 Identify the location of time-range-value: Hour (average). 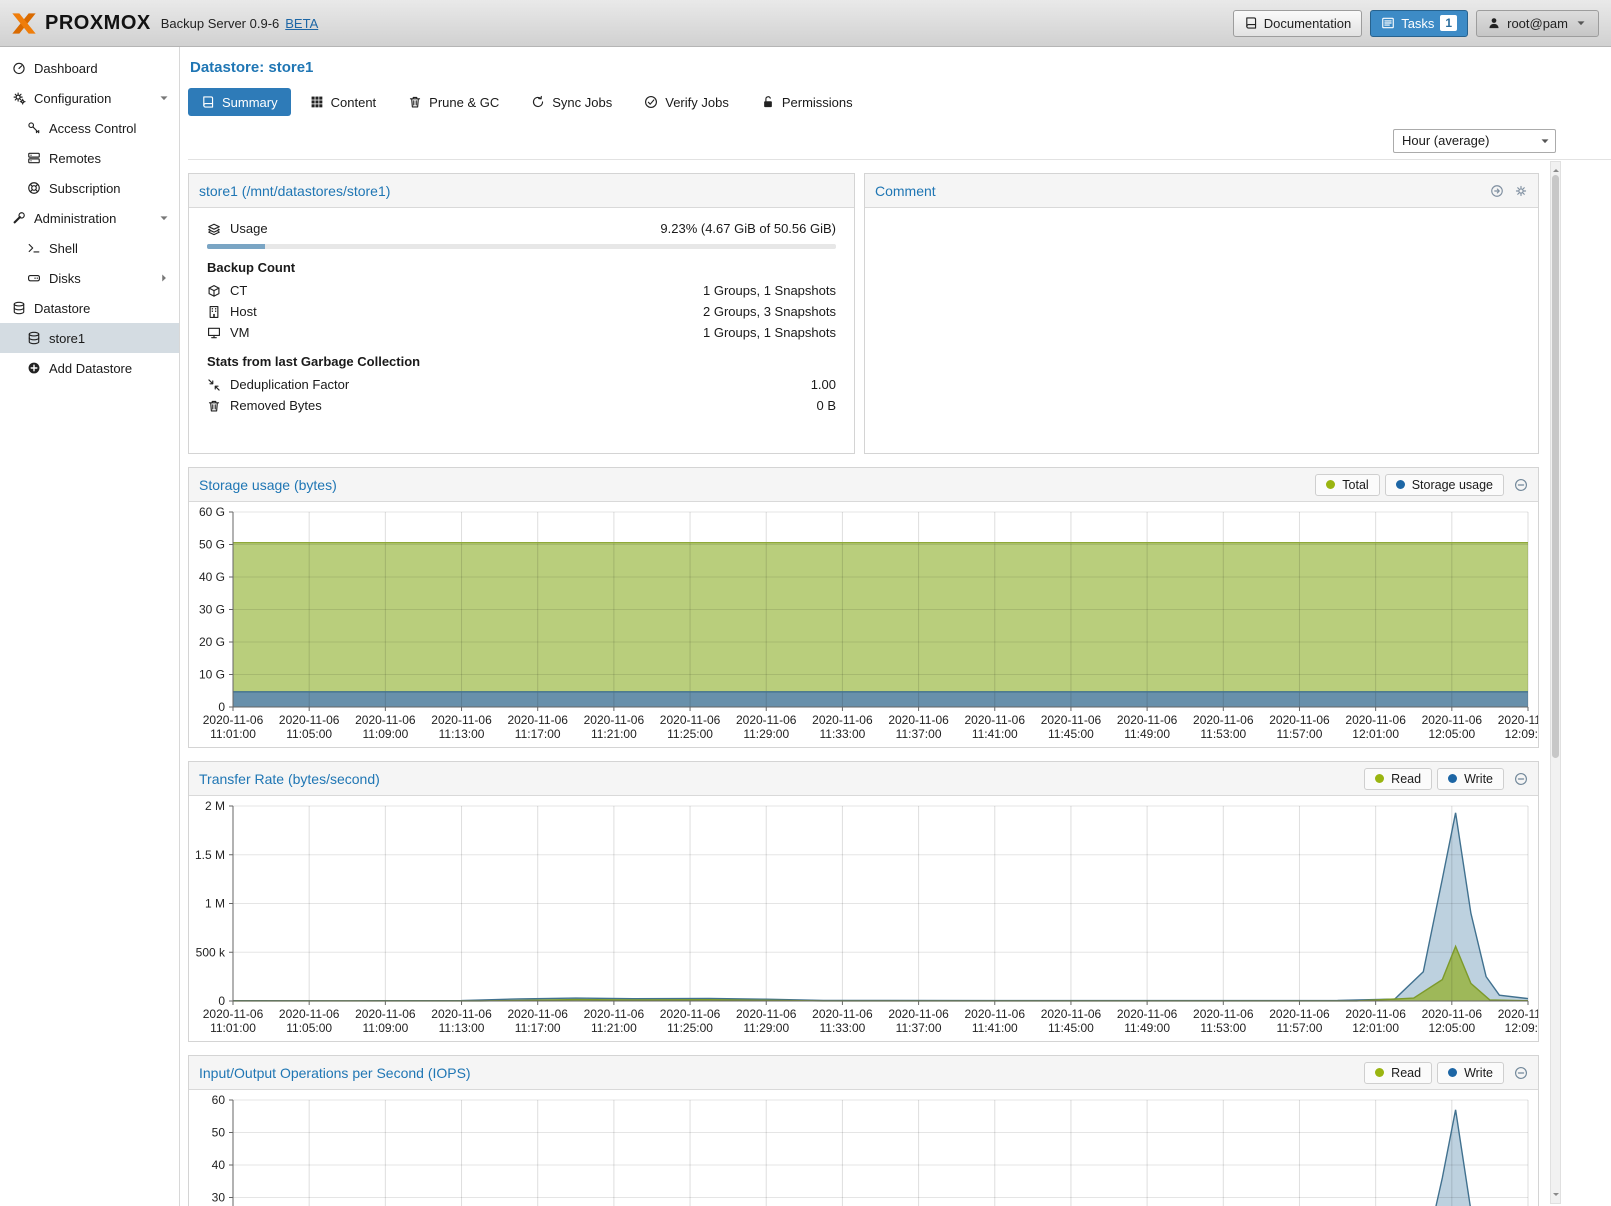
(1446, 140).